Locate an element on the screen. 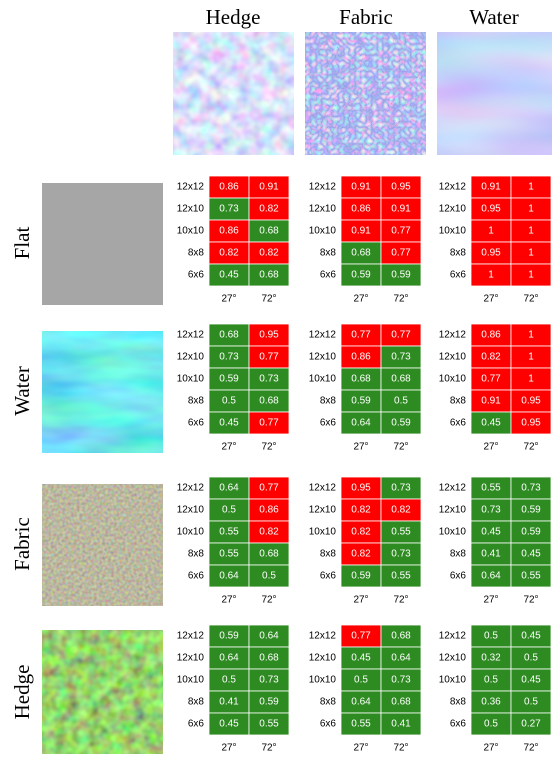  fabric-texture is located at coordinates (102, 545).